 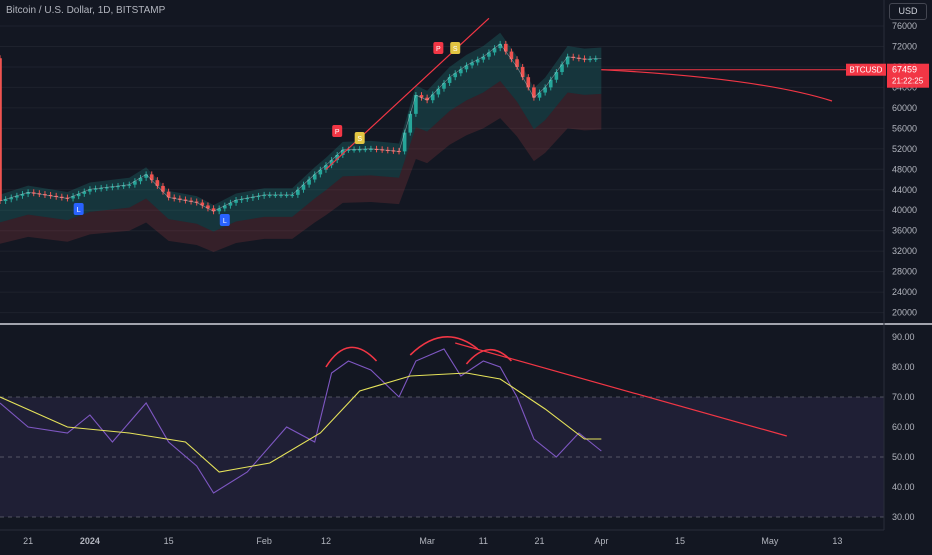 What do you see at coordinates (169, 541) in the screenshot?
I see `time-tick-label: 15` at bounding box center [169, 541].